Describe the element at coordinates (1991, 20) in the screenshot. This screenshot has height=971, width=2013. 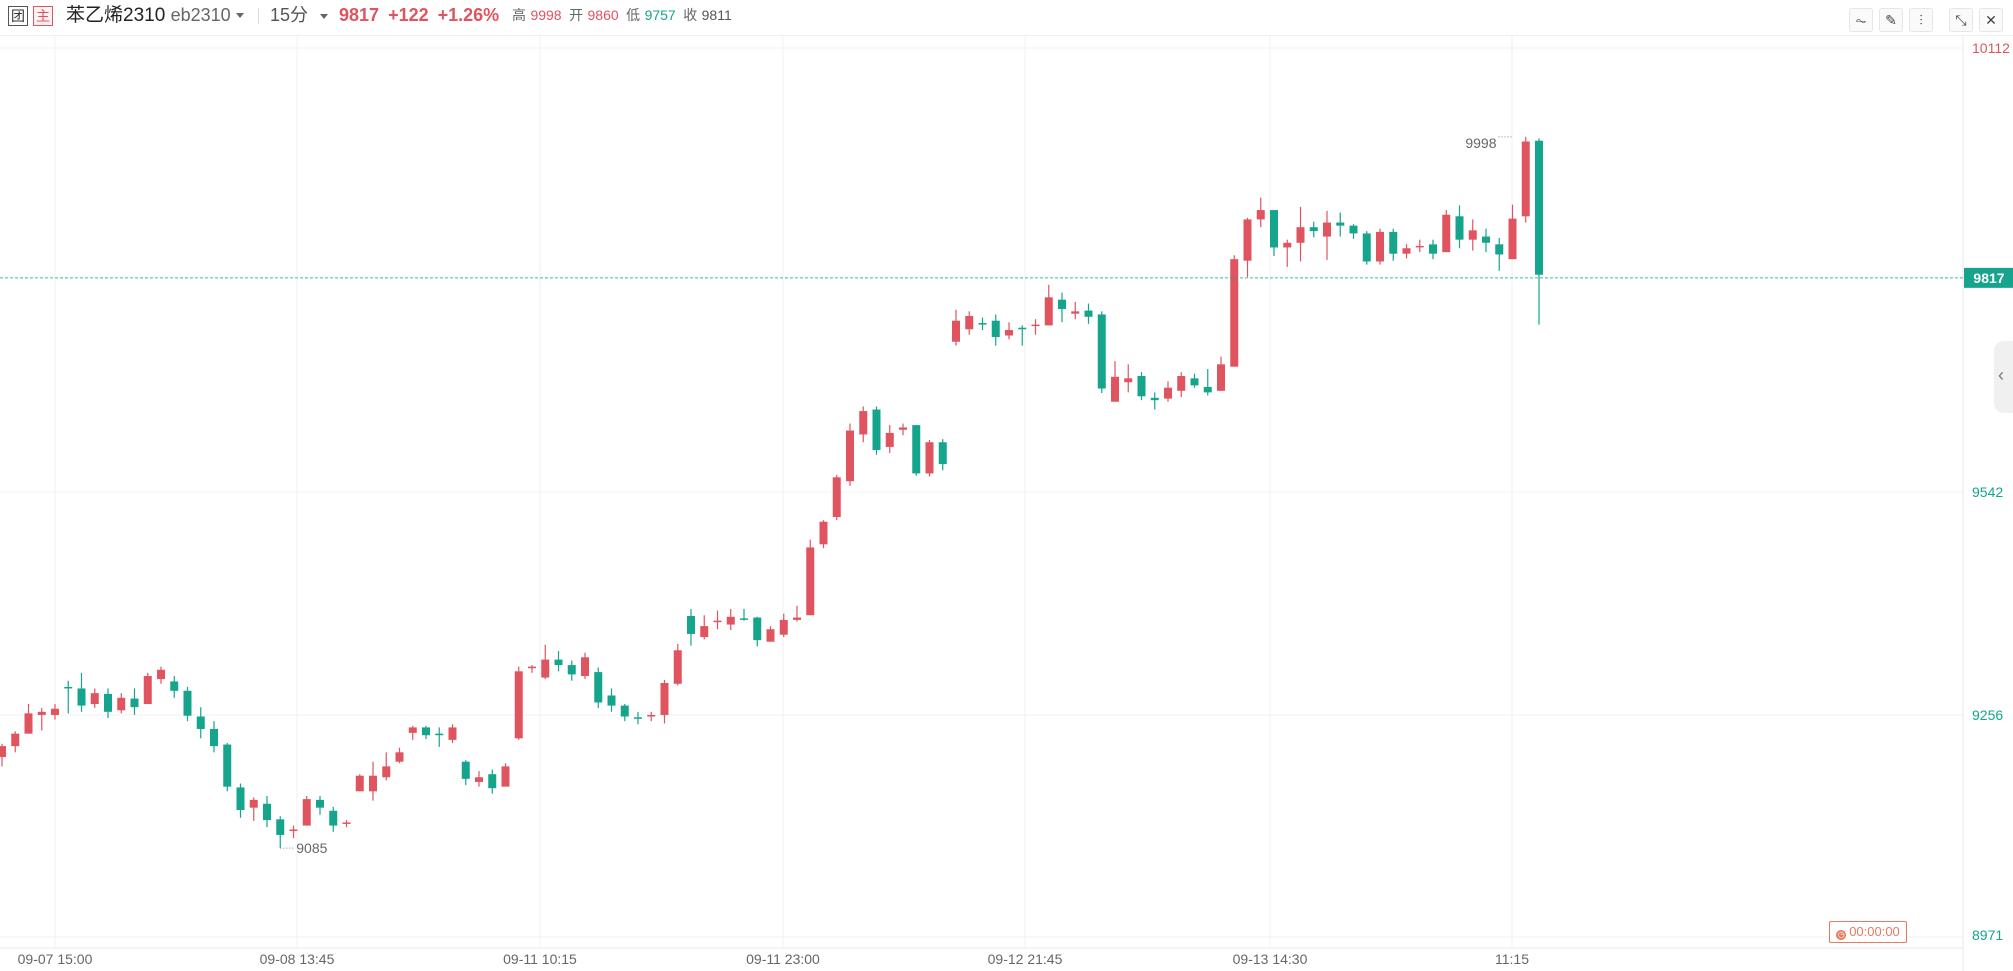
I see `close-icon: ✕` at that location.